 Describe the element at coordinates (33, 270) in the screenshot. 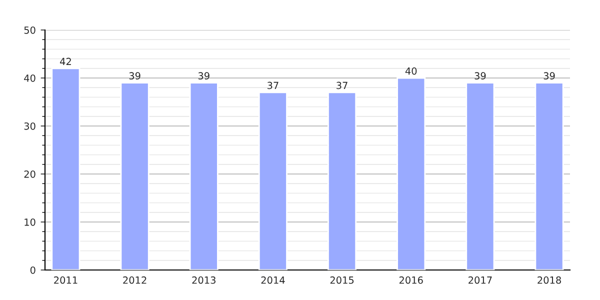

I see `y-tick-label: 0` at that location.